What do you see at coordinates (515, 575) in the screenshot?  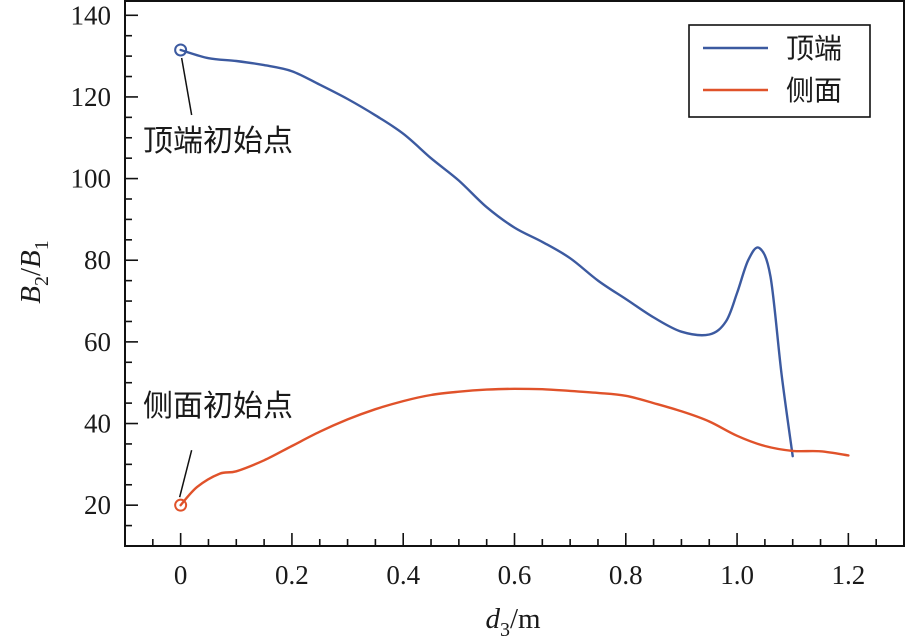 I see `x-tick-label: 0.6` at bounding box center [515, 575].